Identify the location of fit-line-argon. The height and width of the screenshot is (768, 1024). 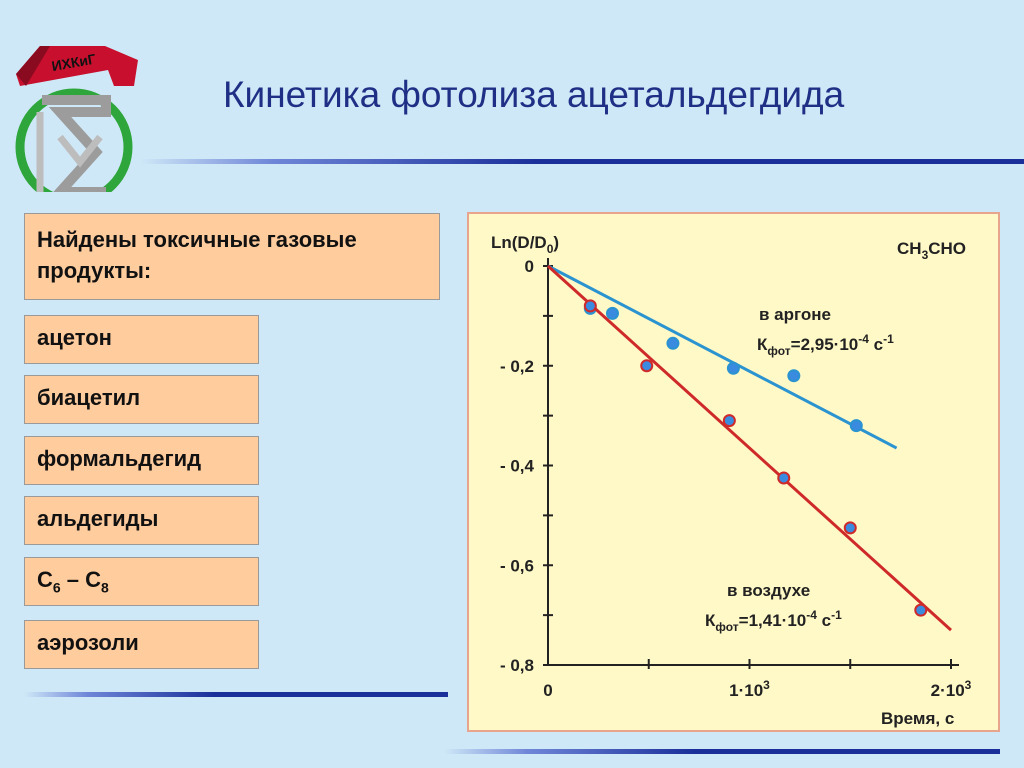
(722, 357).